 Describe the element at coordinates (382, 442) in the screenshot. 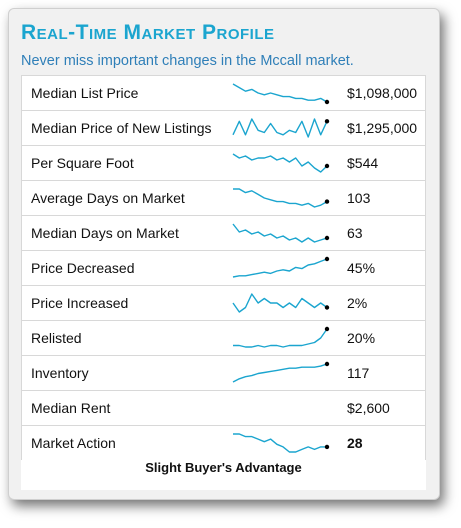

I see `metric-value: 28` at that location.